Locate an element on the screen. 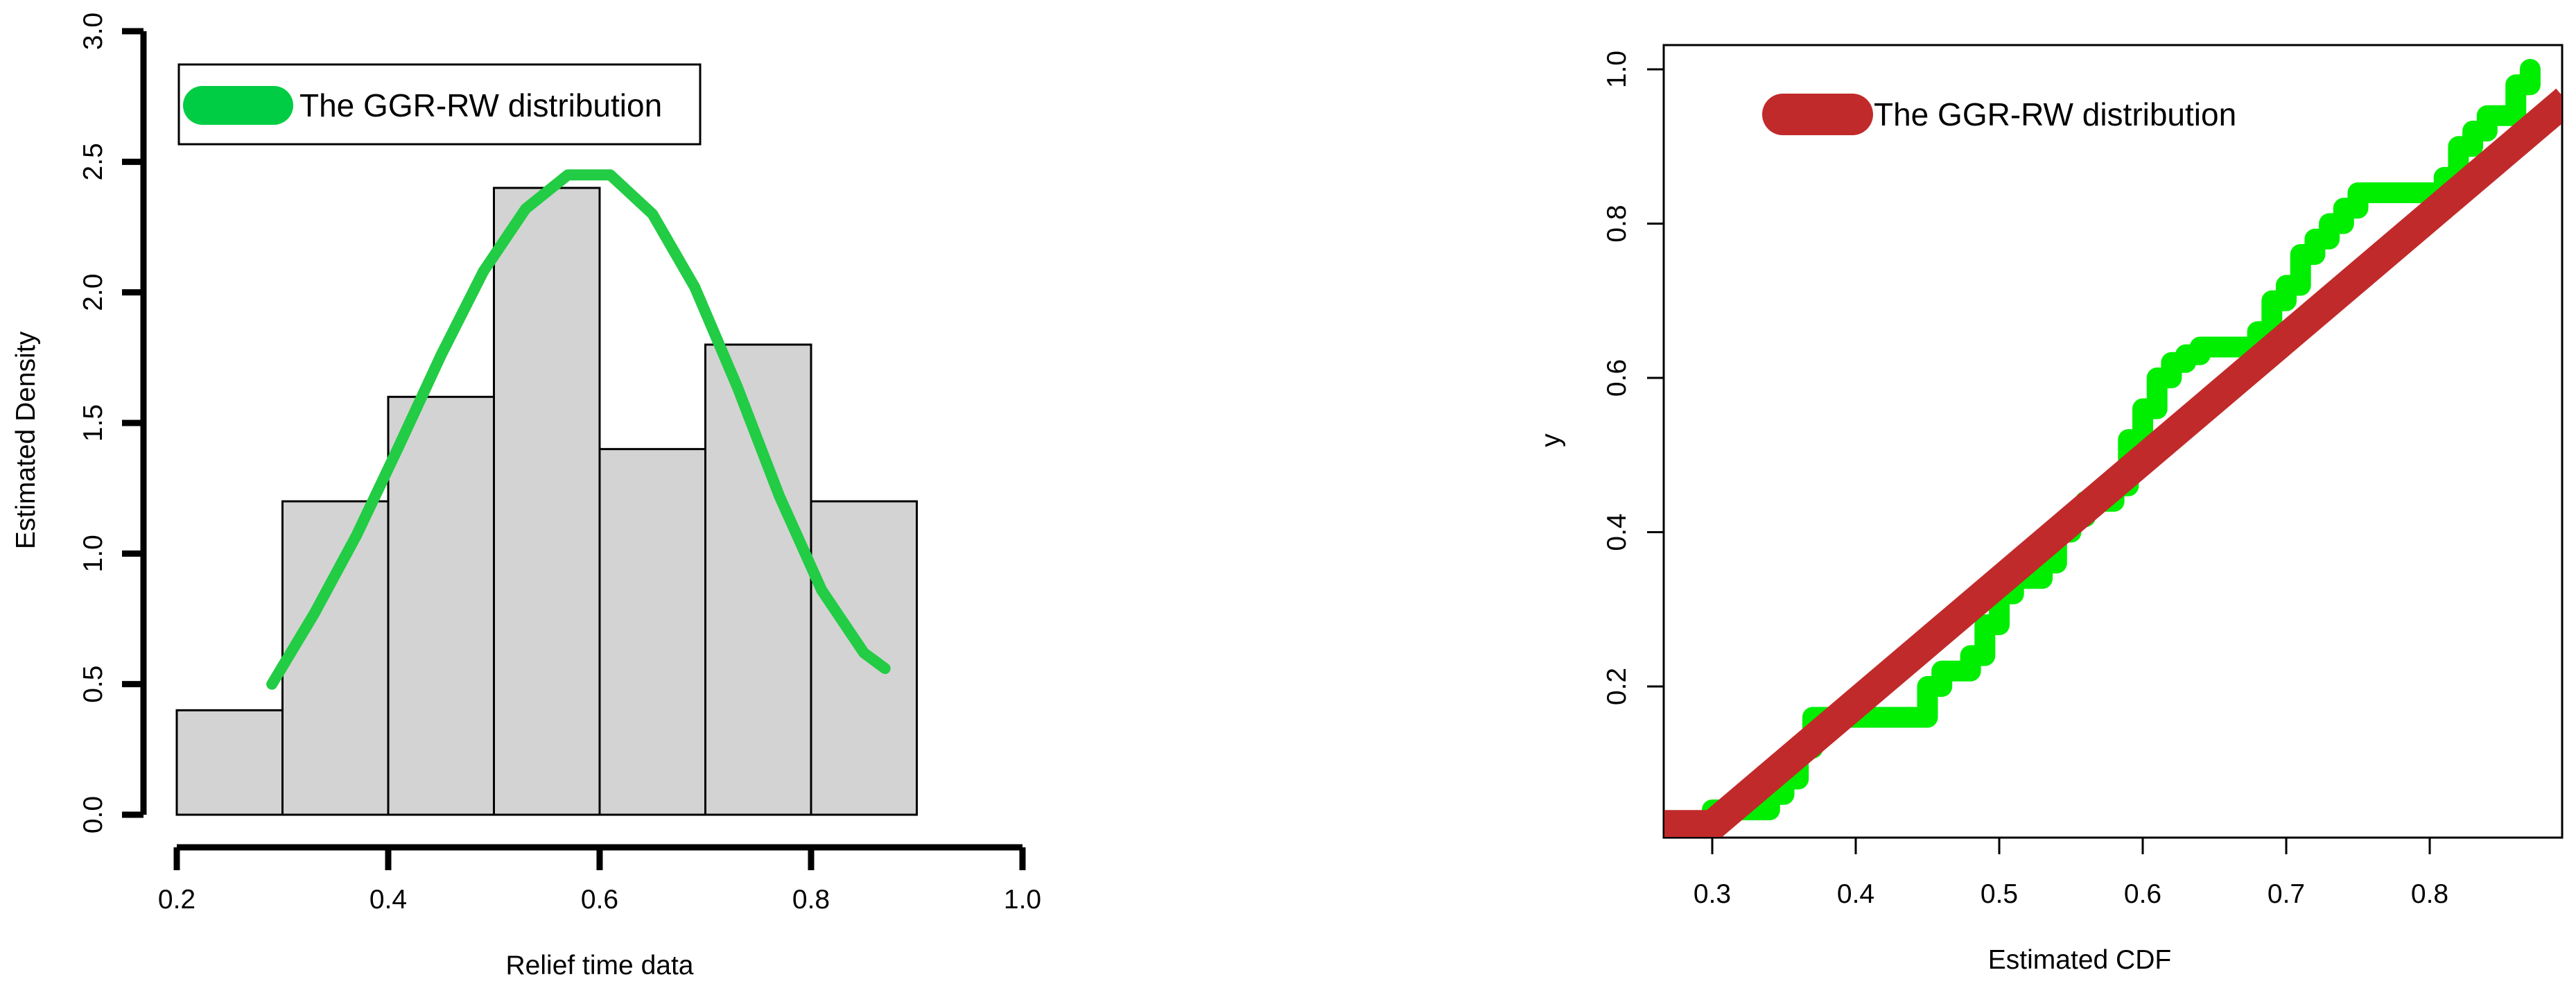  y-tick-label: 0.6 is located at coordinates (1617, 378).